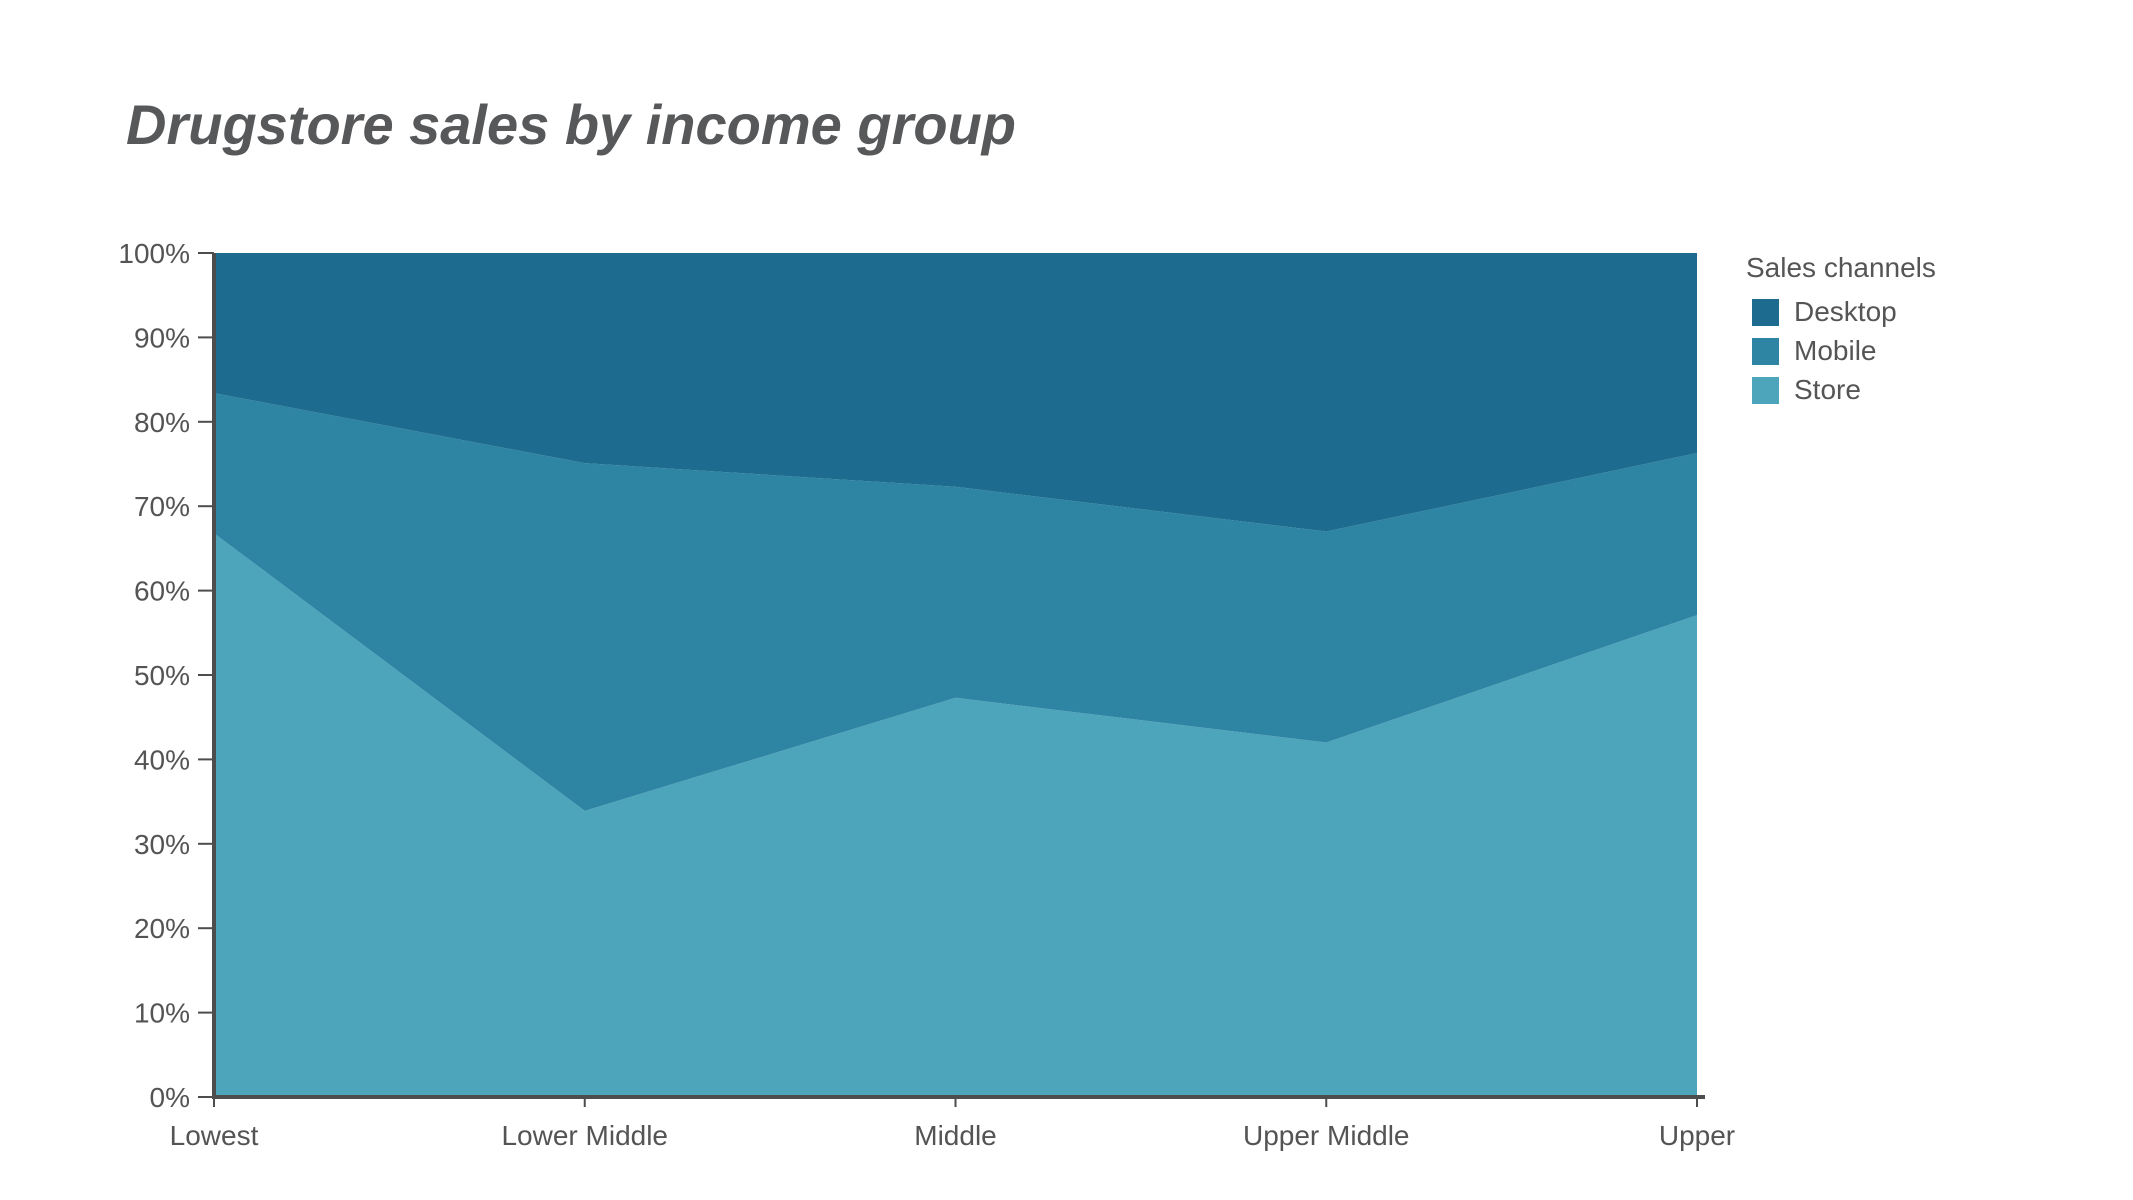 Image resolution: width=2133 pixels, height=1200 pixels. I want to click on legend-label: Store, so click(1827, 389).